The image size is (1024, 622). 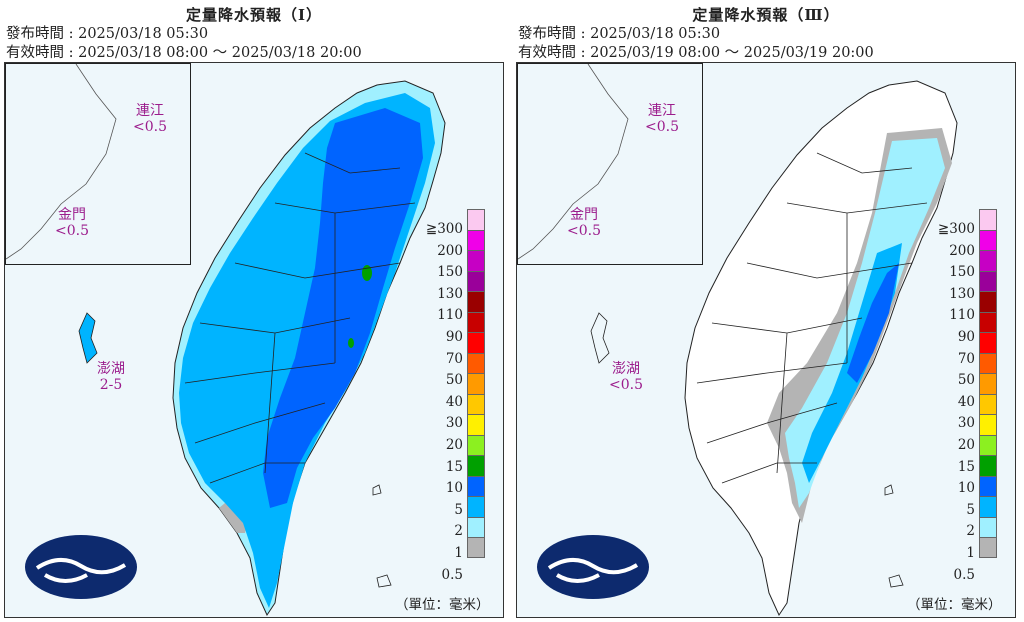 What do you see at coordinates (766, 15) in the screenshot?
I see `panel-title: 定量降水預報（Ⅲ）` at bounding box center [766, 15].